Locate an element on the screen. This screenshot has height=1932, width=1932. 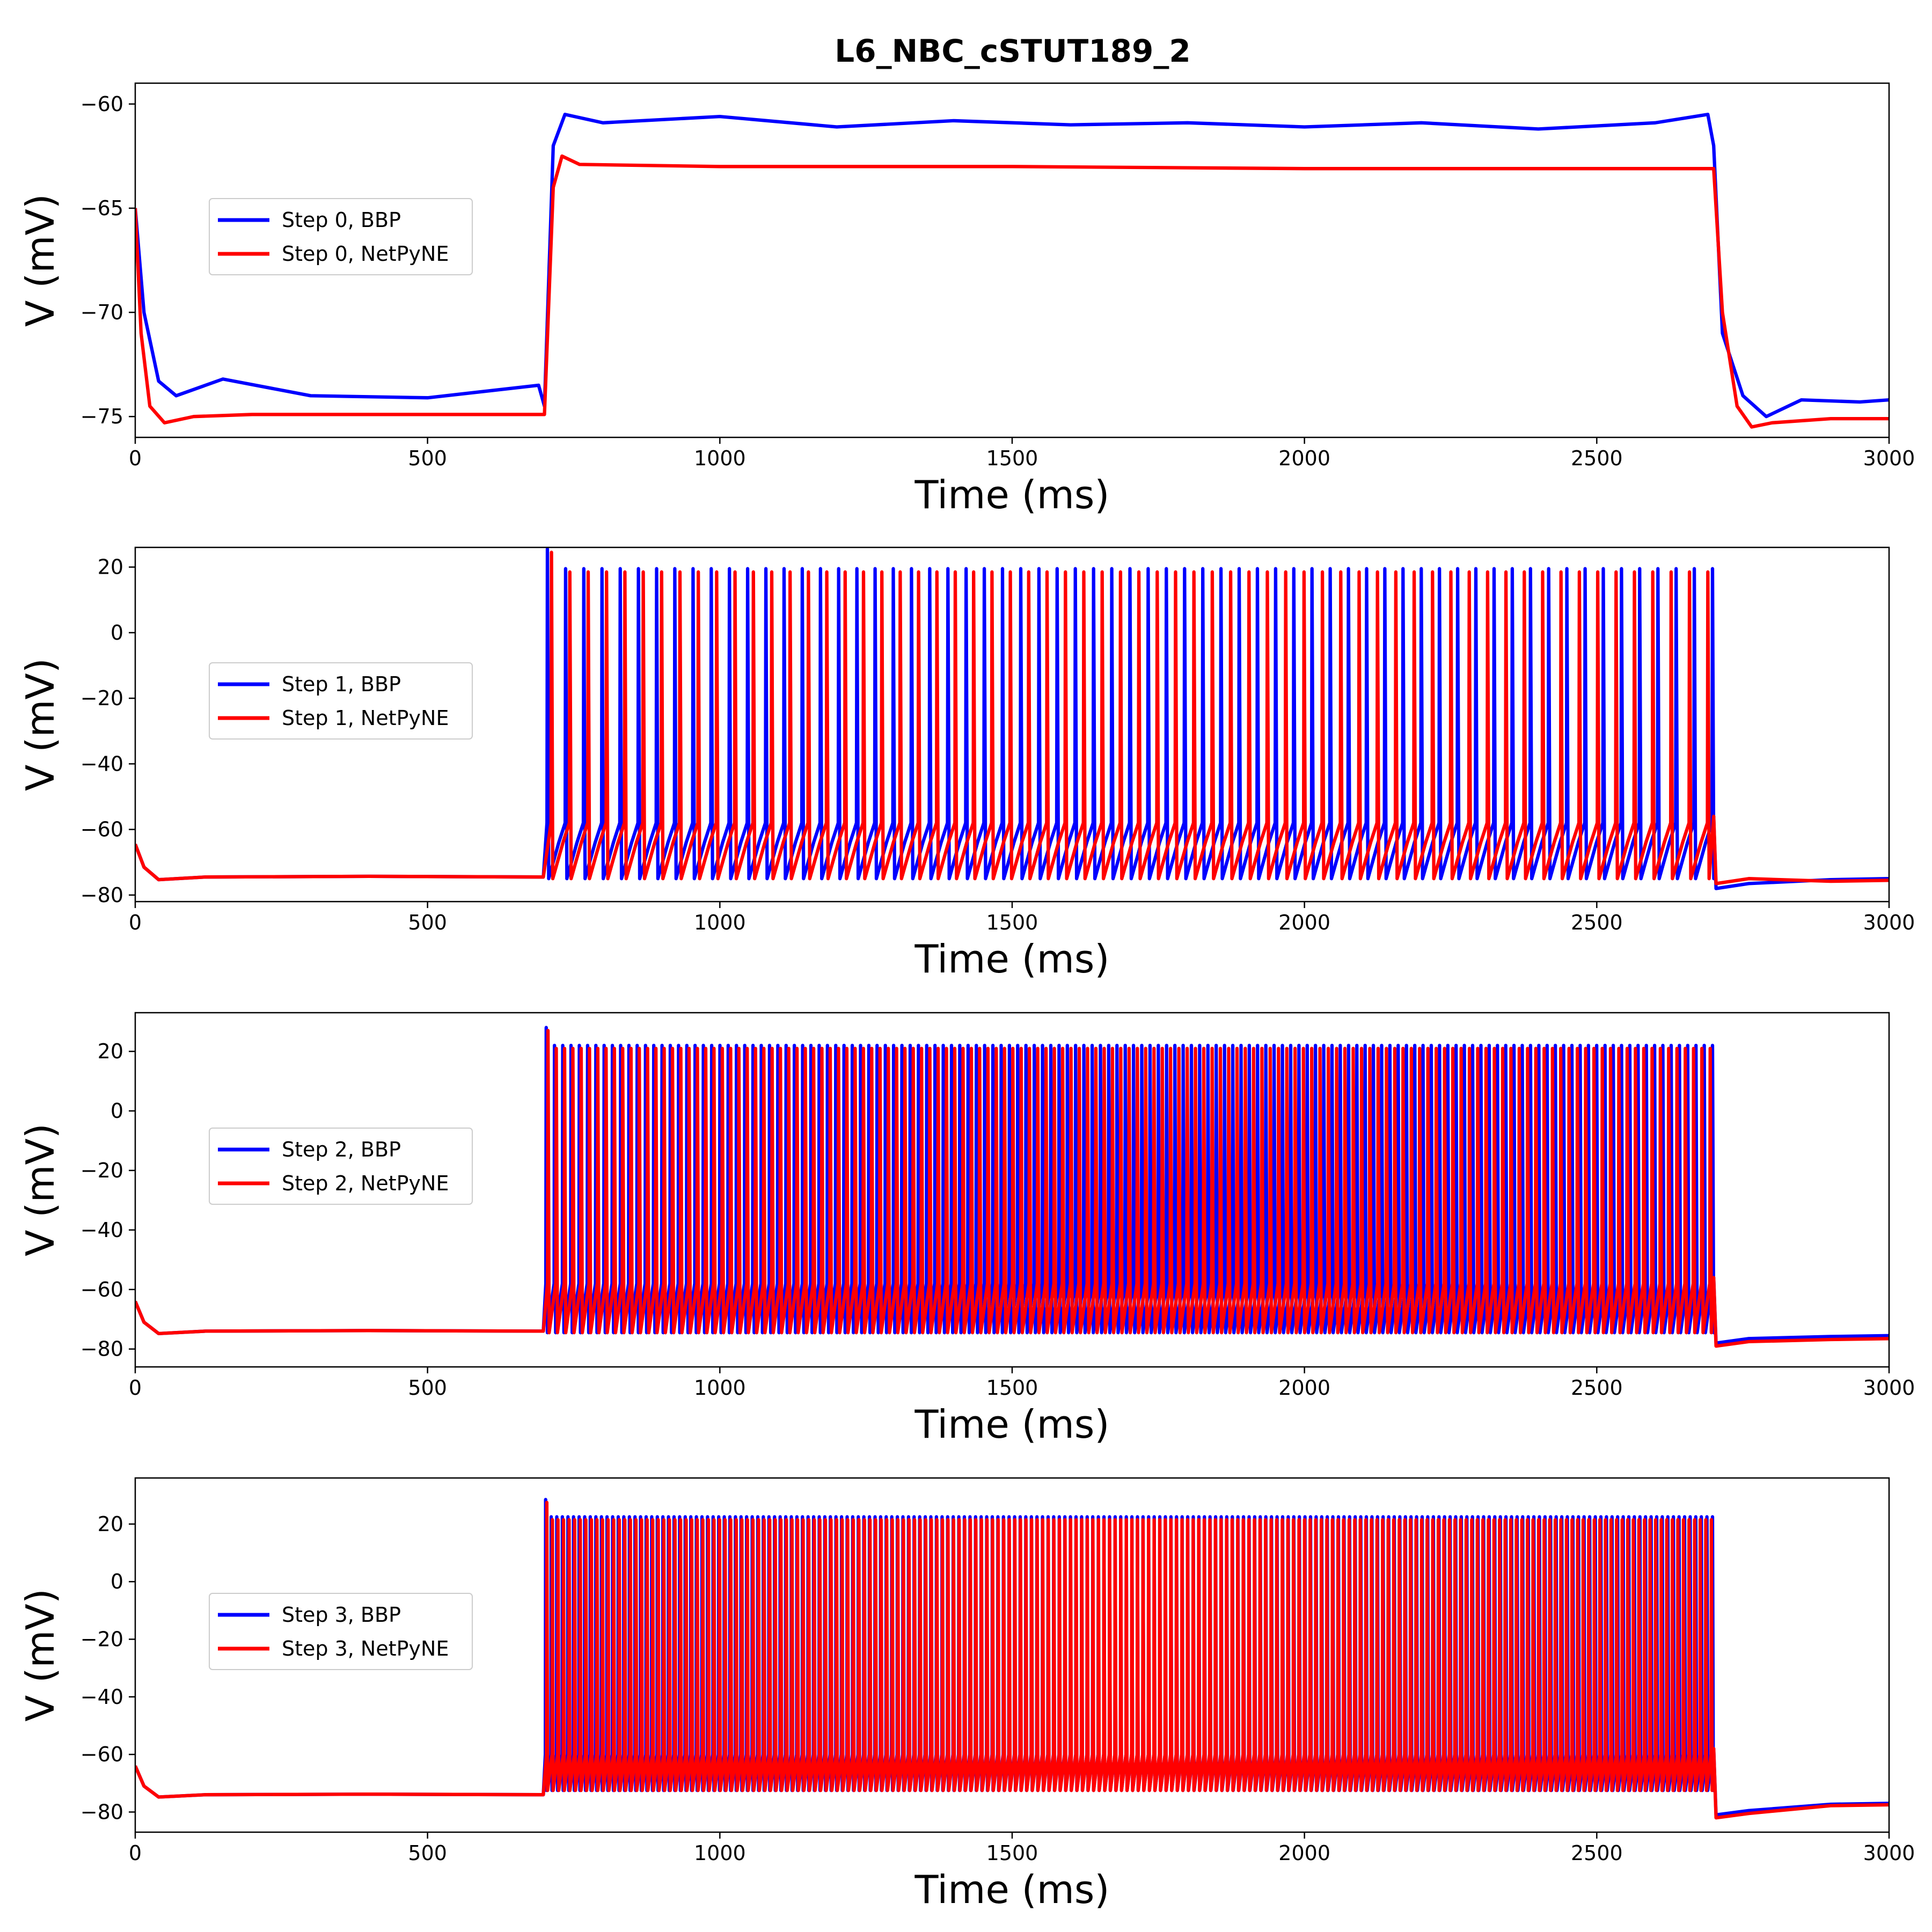
y-tick-label: −65 is located at coordinates (101, 208).